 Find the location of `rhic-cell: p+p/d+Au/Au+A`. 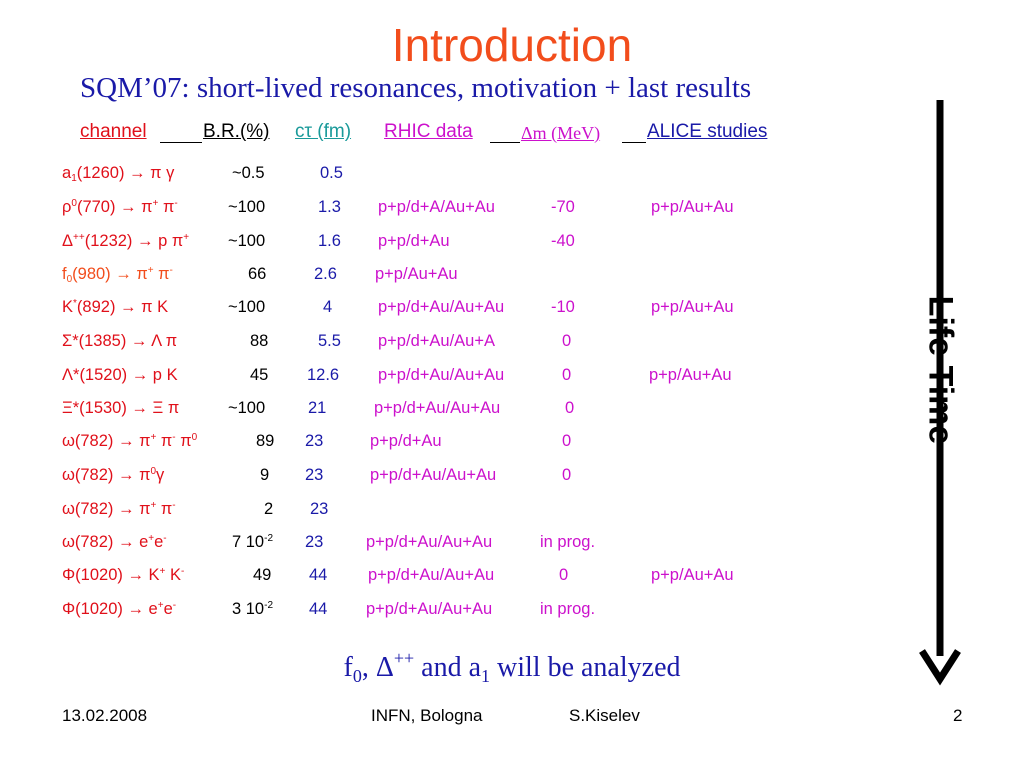

rhic-cell: p+p/d+Au/Au+A is located at coordinates (436, 341).